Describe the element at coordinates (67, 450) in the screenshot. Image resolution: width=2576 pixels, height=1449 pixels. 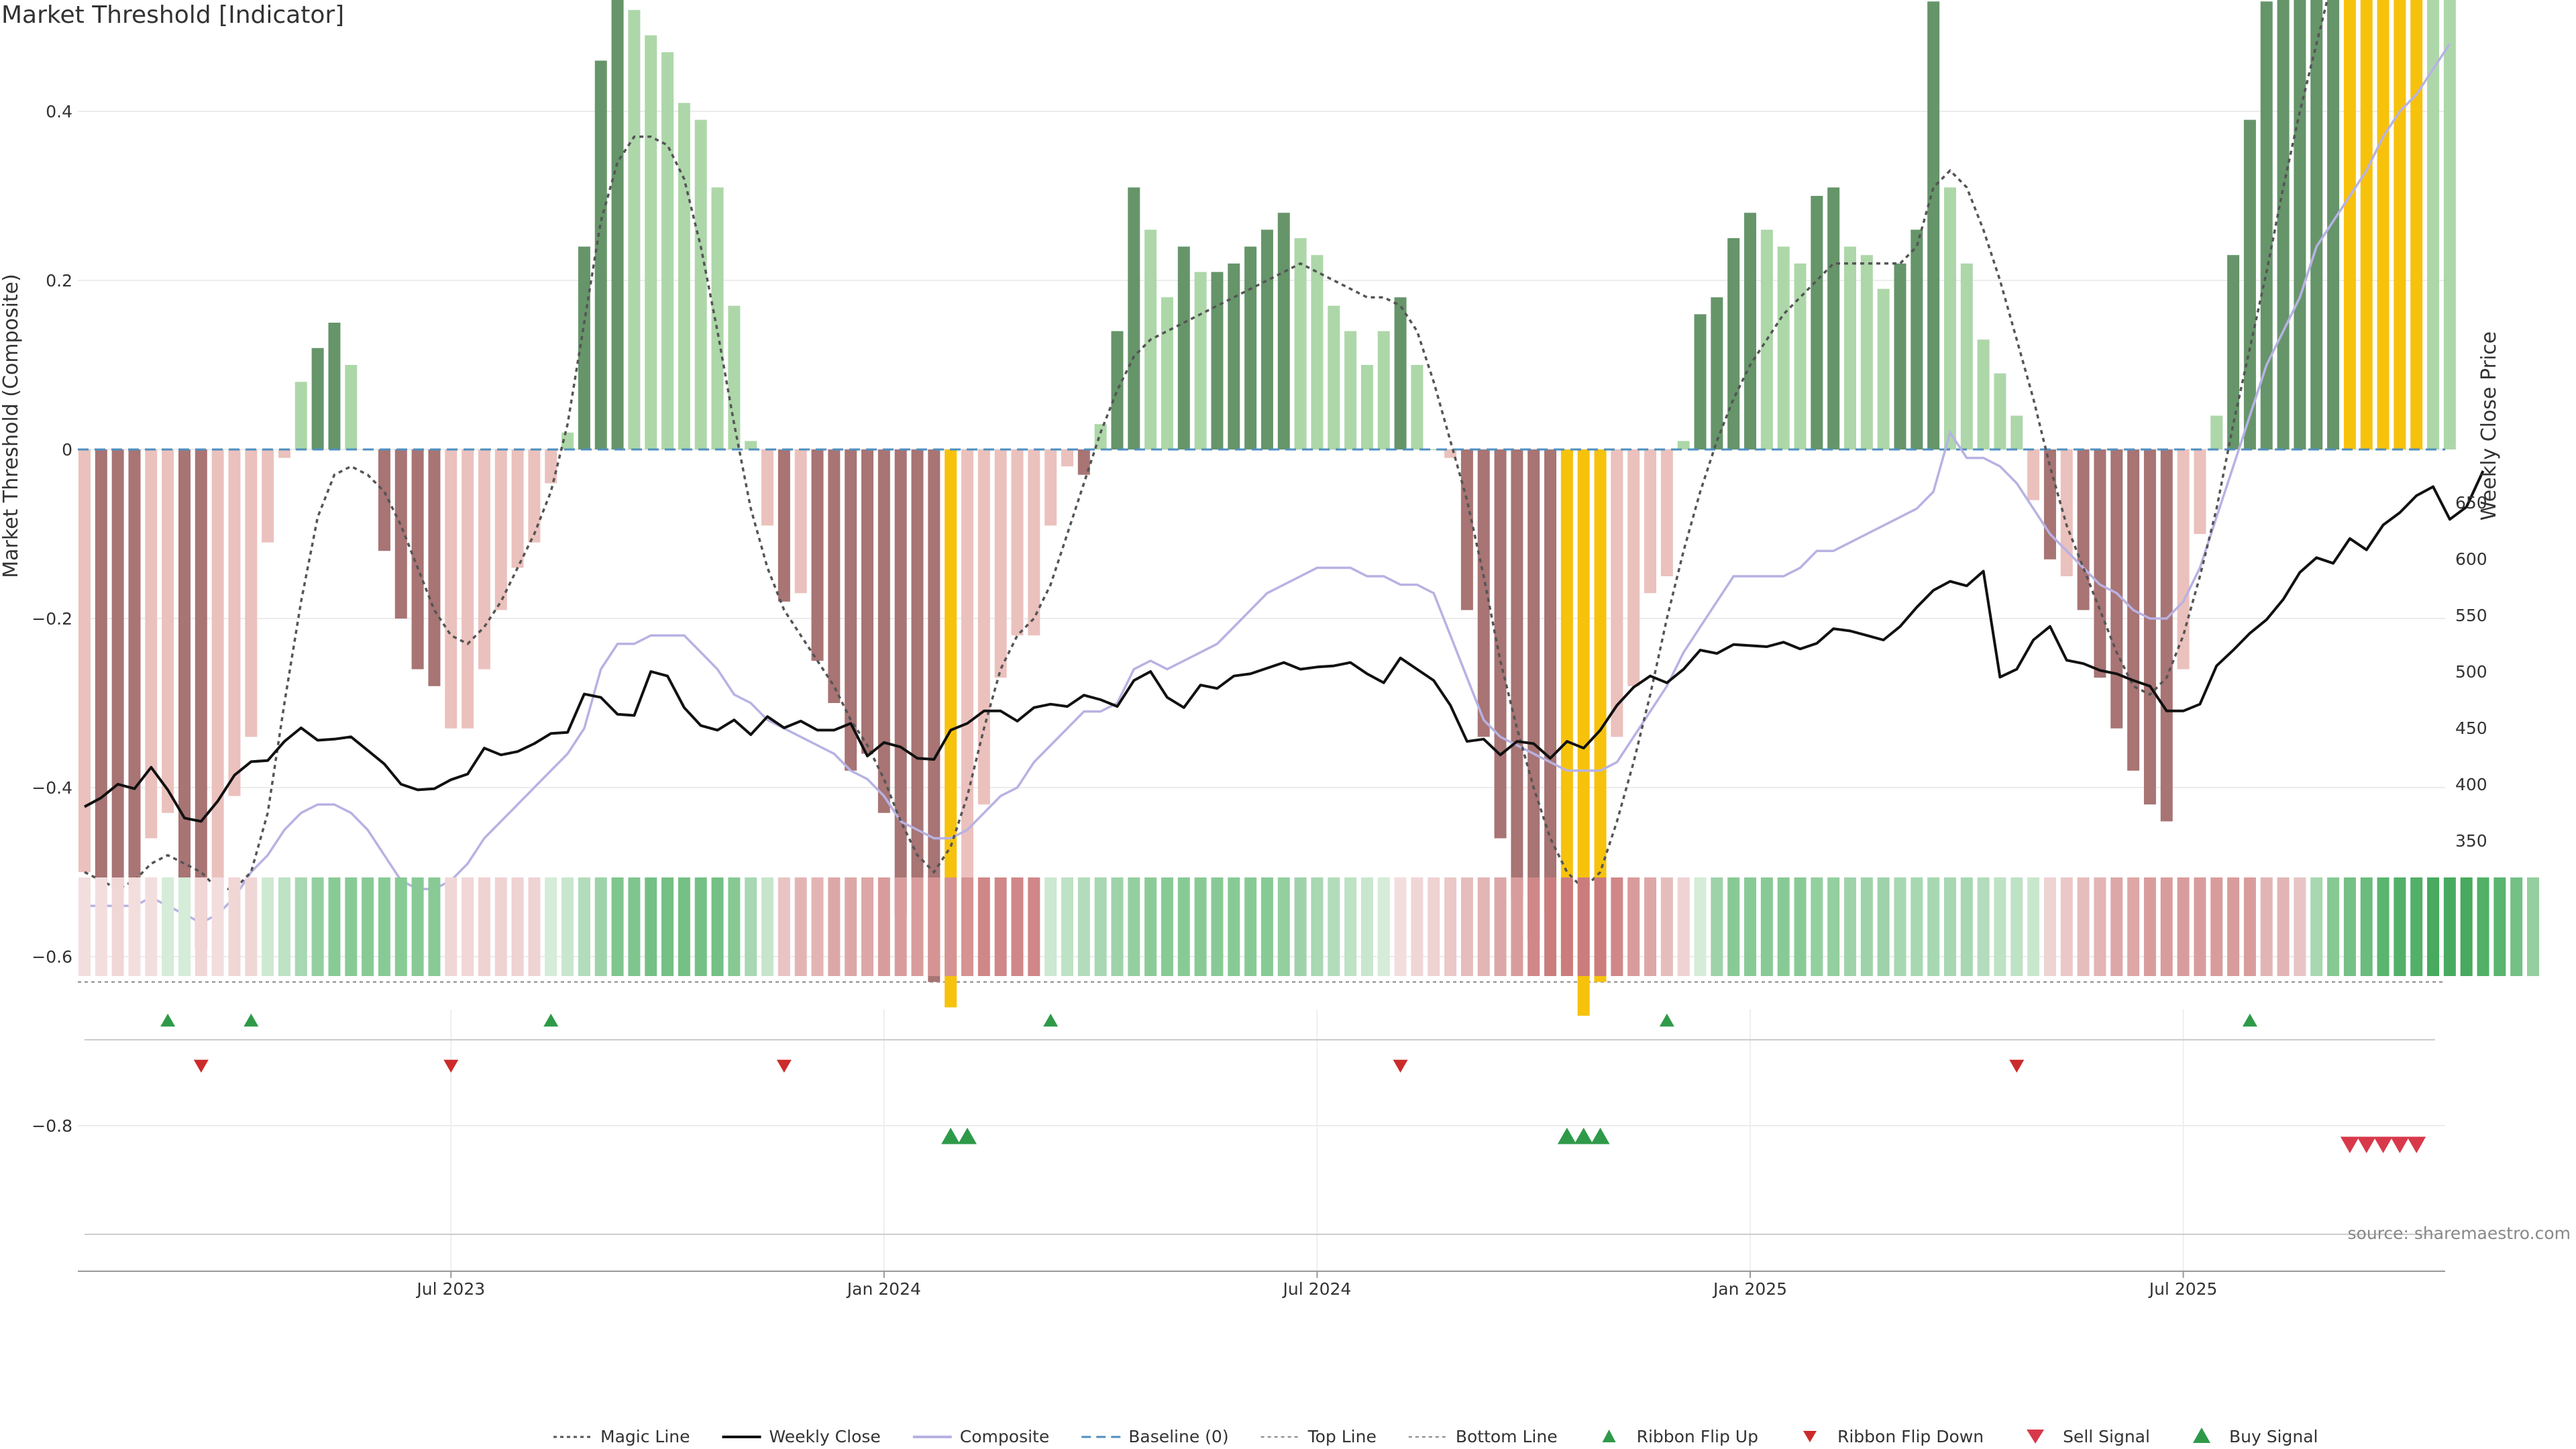
I see `left-tick-label: 0` at that location.